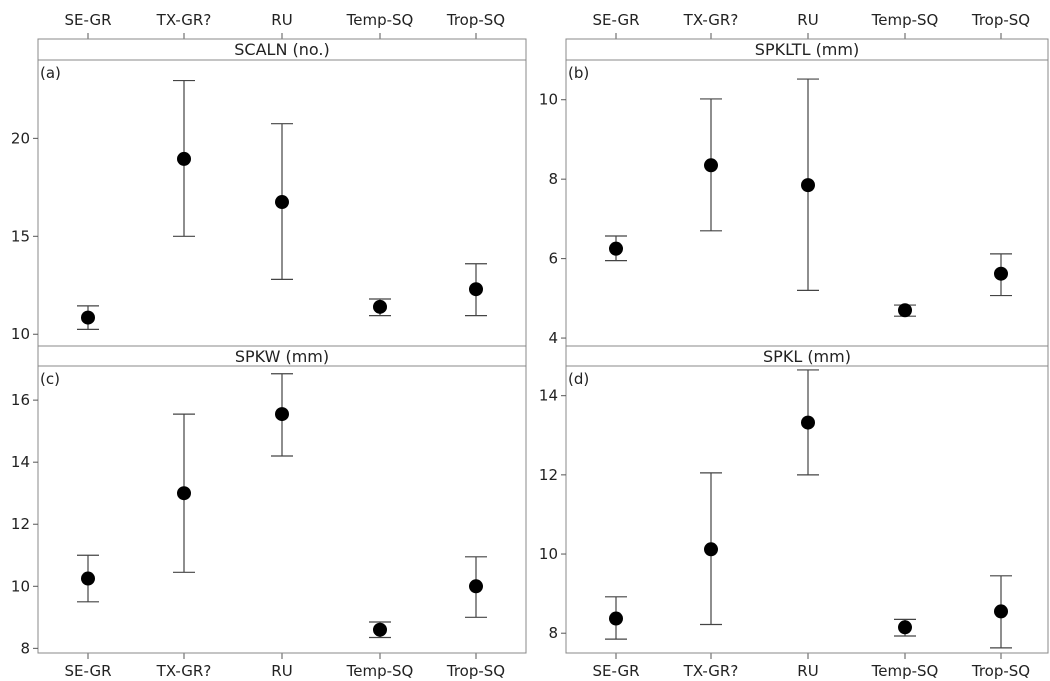 This screenshot has width=1050, height=681. What do you see at coordinates (20, 138) in the screenshot?
I see `y-tick-label: 20` at bounding box center [20, 138].